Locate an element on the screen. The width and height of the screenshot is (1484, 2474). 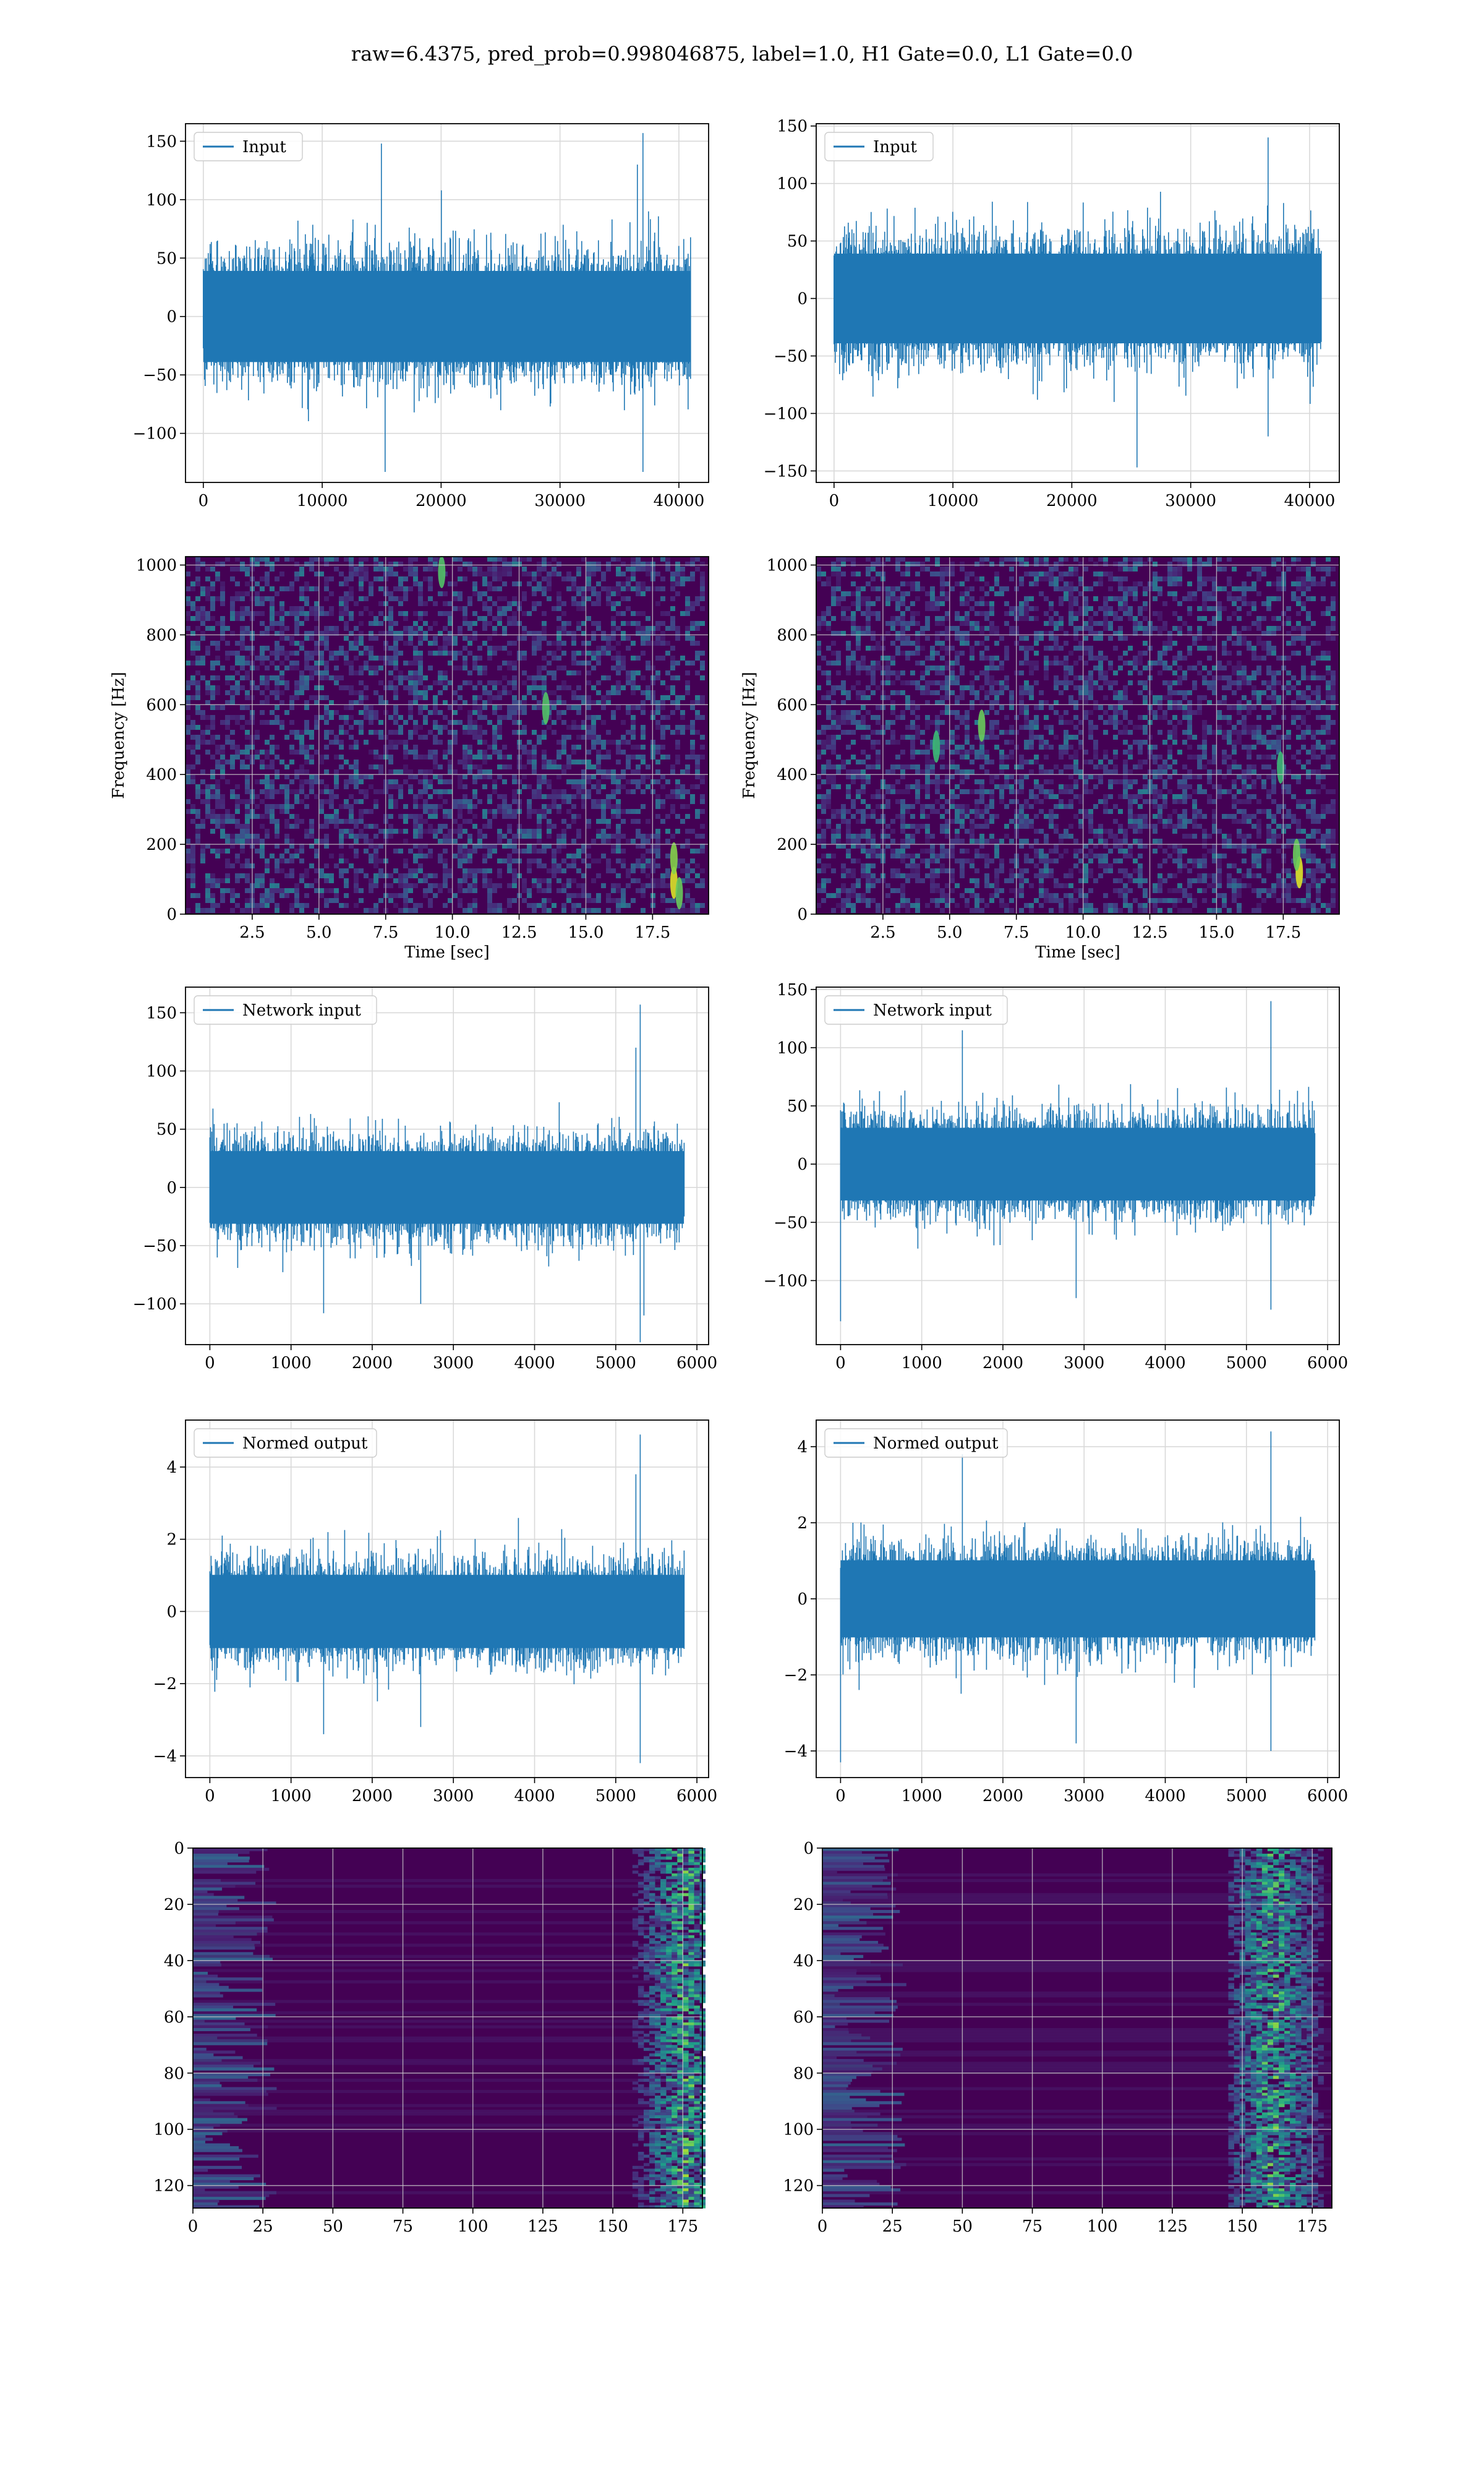
input-l1-xtick-label-0: 0 is located at coordinates (834, 501).